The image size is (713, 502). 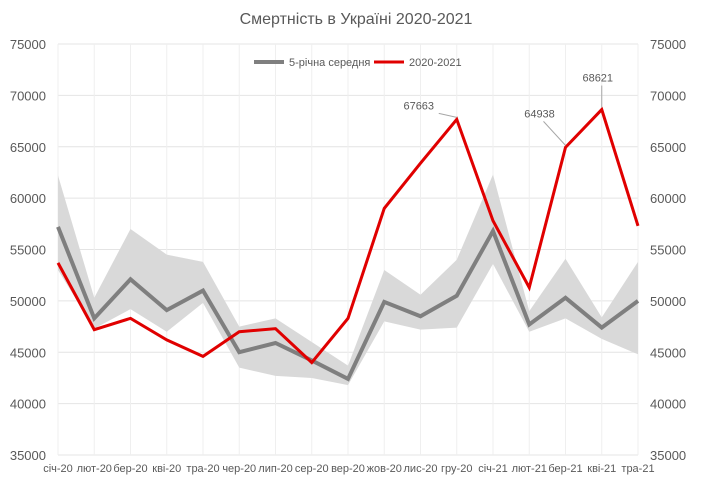 What do you see at coordinates (356, 19) in the screenshot?
I see `chart-title: Смертність в Україні 2020-2021` at bounding box center [356, 19].